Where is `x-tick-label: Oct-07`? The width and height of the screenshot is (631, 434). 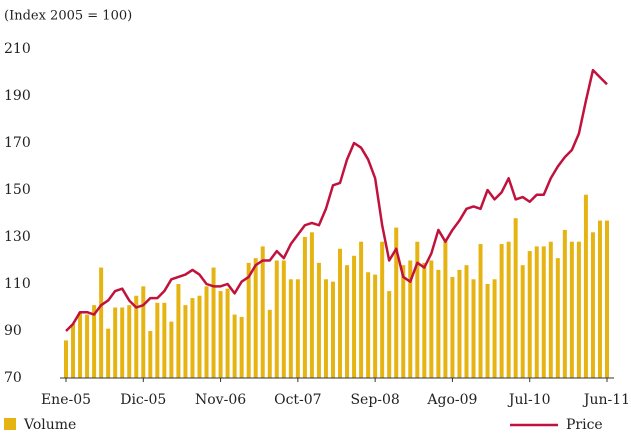
x-tick-label: Oct-07 is located at coordinates (298, 400).